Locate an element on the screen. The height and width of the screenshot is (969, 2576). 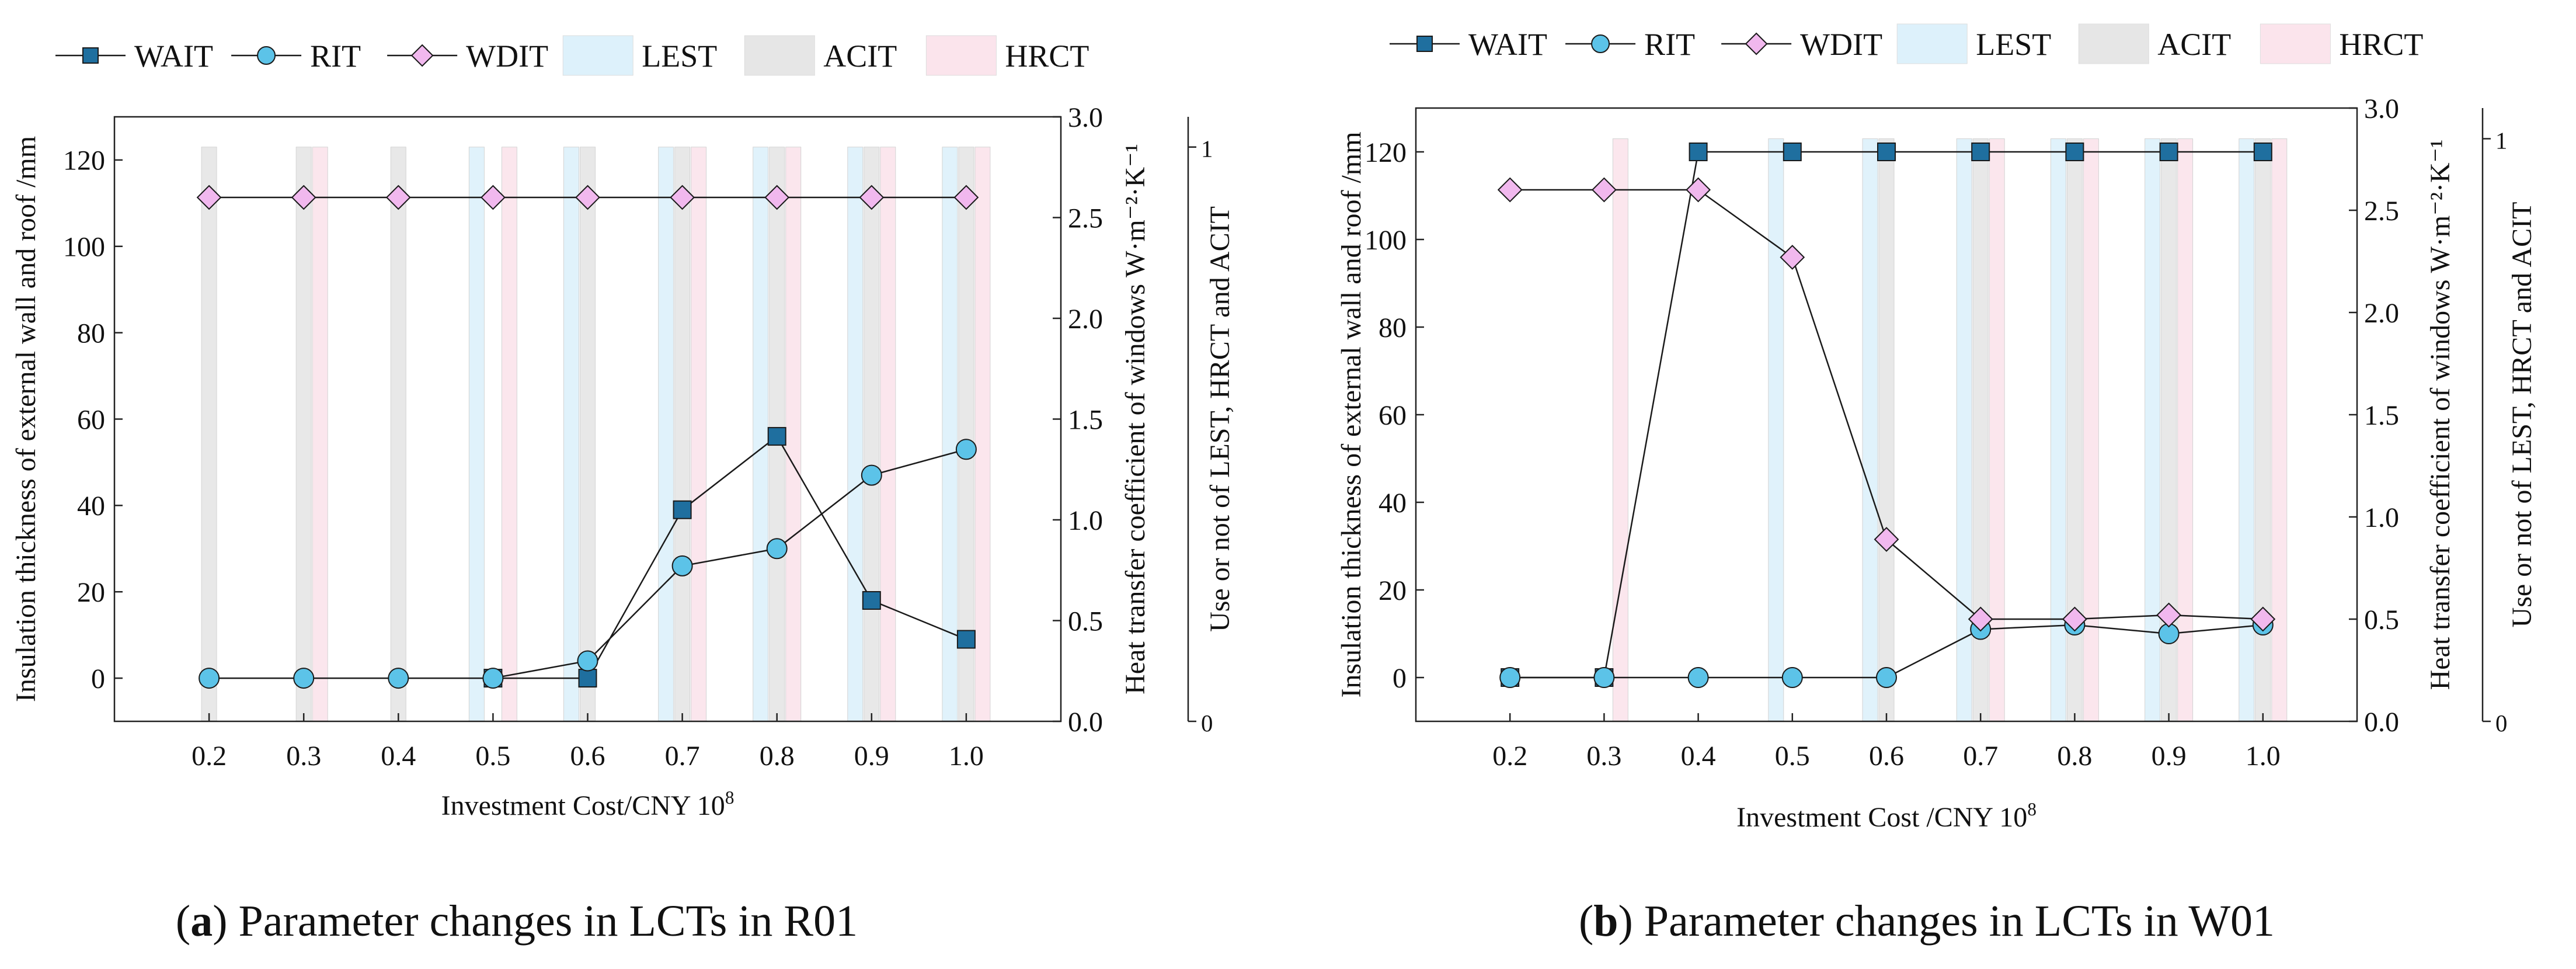
panel-b-x-tick-label: 0.2 is located at coordinates (1509, 757).